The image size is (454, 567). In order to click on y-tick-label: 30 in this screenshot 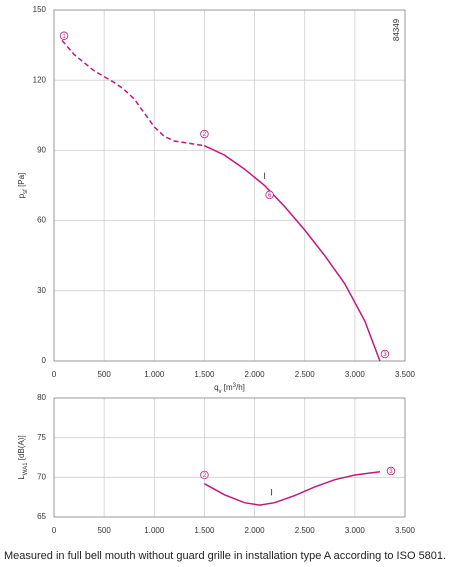, I will do `click(41, 290)`.